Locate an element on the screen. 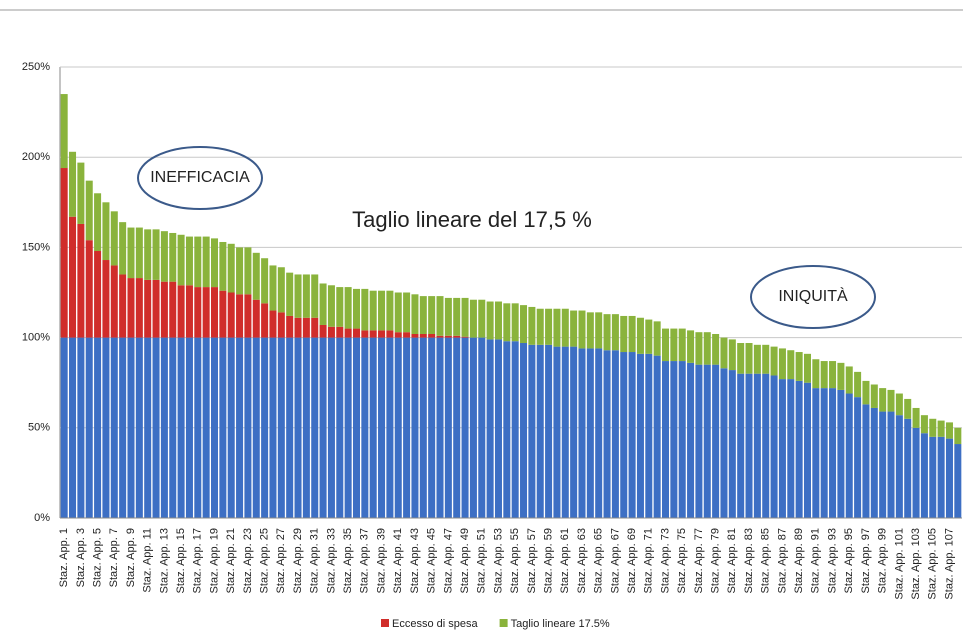 This screenshot has width=963, height=639. x-tick-label: Staz. App. 15 is located at coordinates (181, 560).